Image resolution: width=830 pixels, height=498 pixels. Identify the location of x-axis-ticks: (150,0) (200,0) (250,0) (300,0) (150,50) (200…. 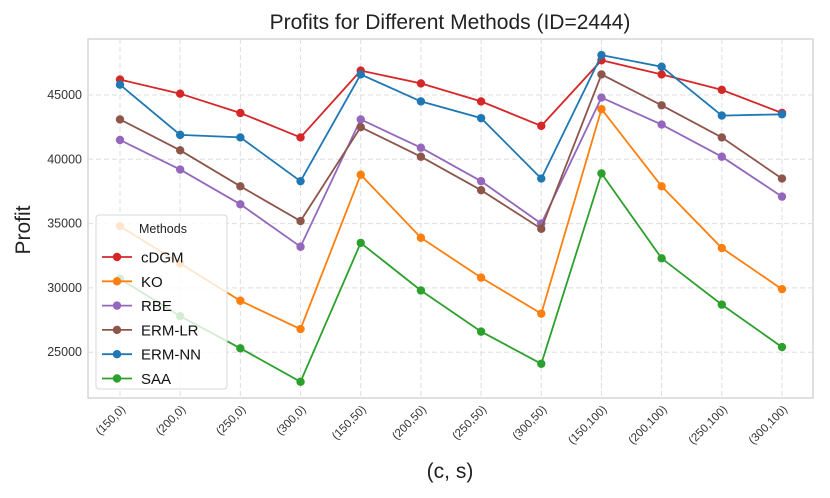
(442, 425).